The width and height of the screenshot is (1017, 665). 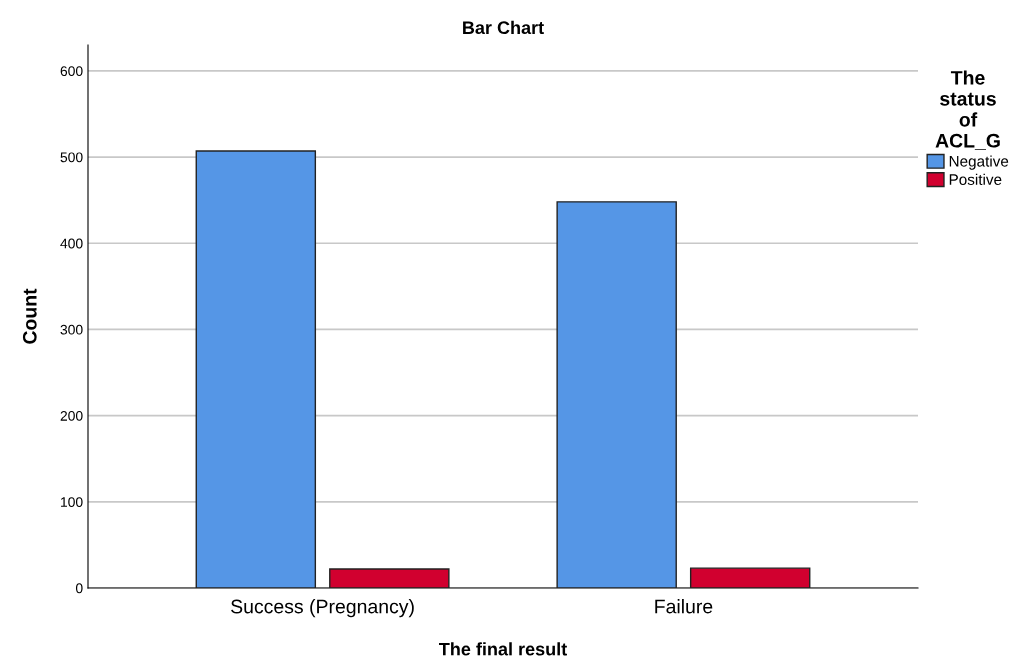 I want to click on y-tick-label: 200, so click(x=71, y=415).